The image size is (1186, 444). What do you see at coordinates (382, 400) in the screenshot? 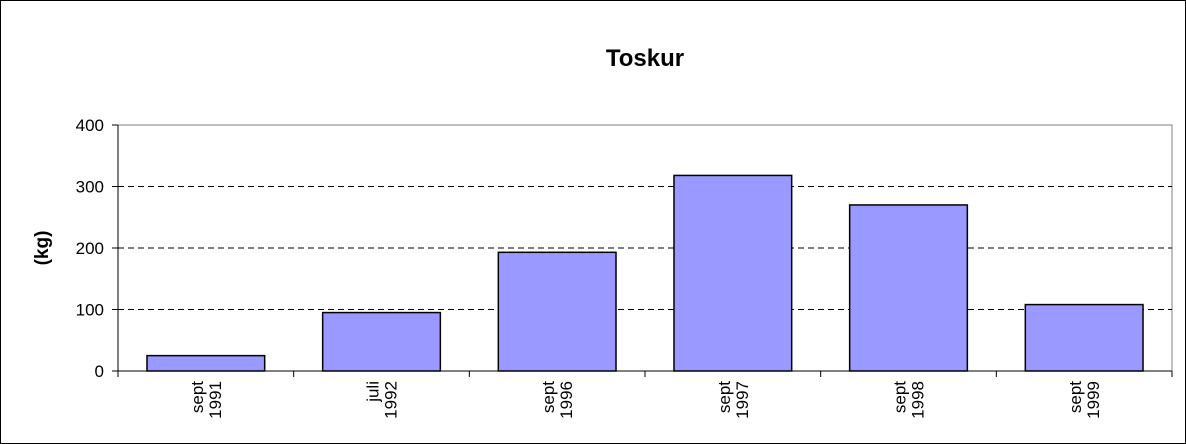
I see `x-tick-label: juli1992` at bounding box center [382, 400].